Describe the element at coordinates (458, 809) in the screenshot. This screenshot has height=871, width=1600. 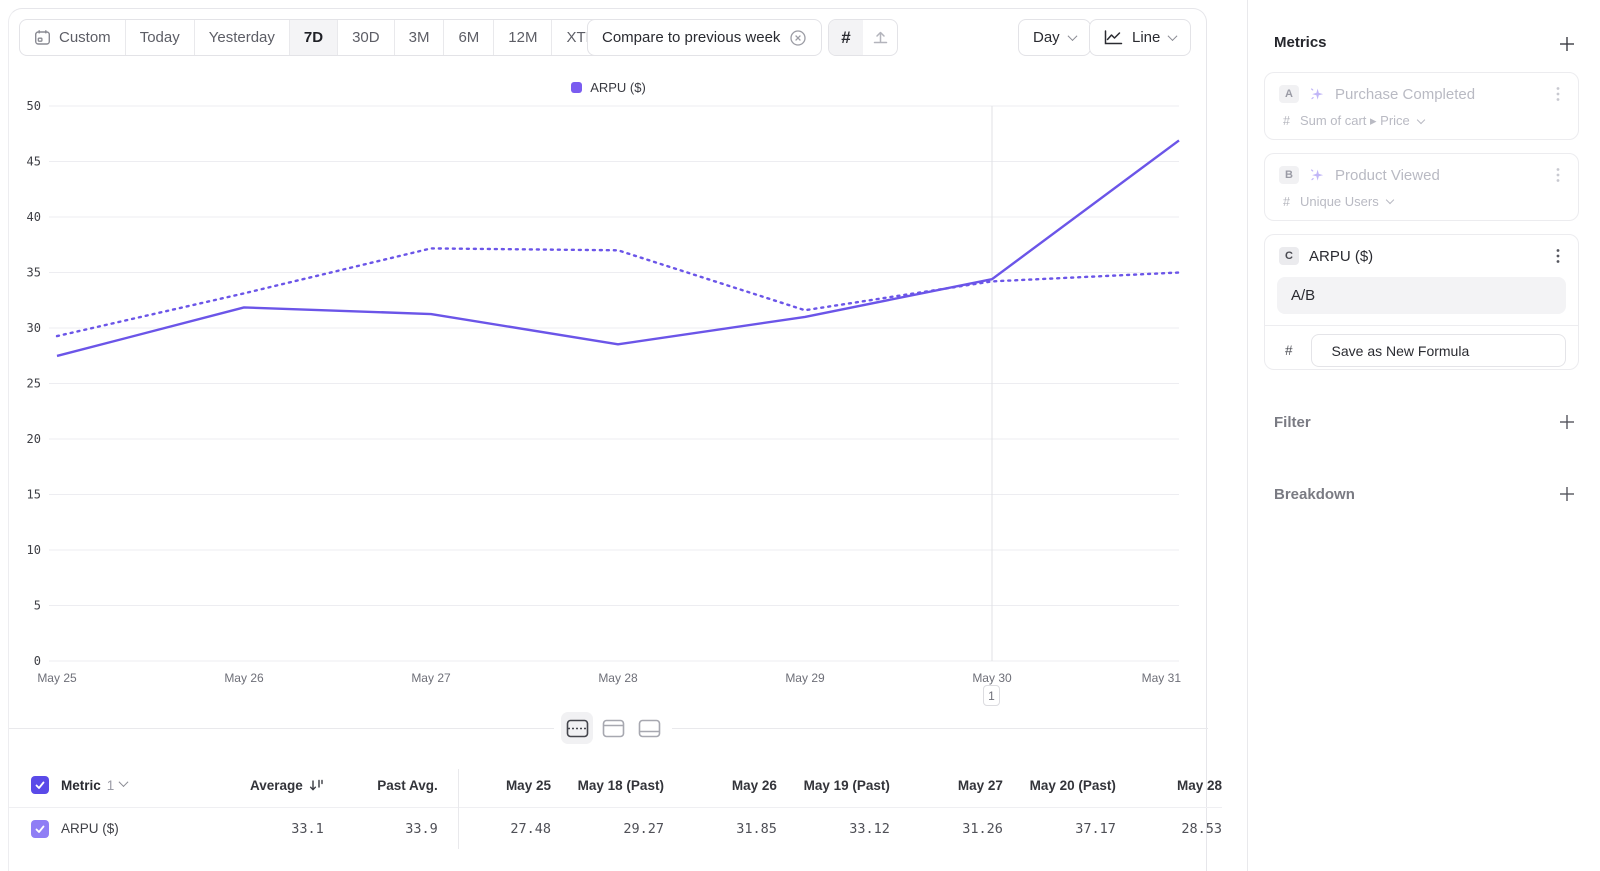
I see `table-column-divider` at that location.